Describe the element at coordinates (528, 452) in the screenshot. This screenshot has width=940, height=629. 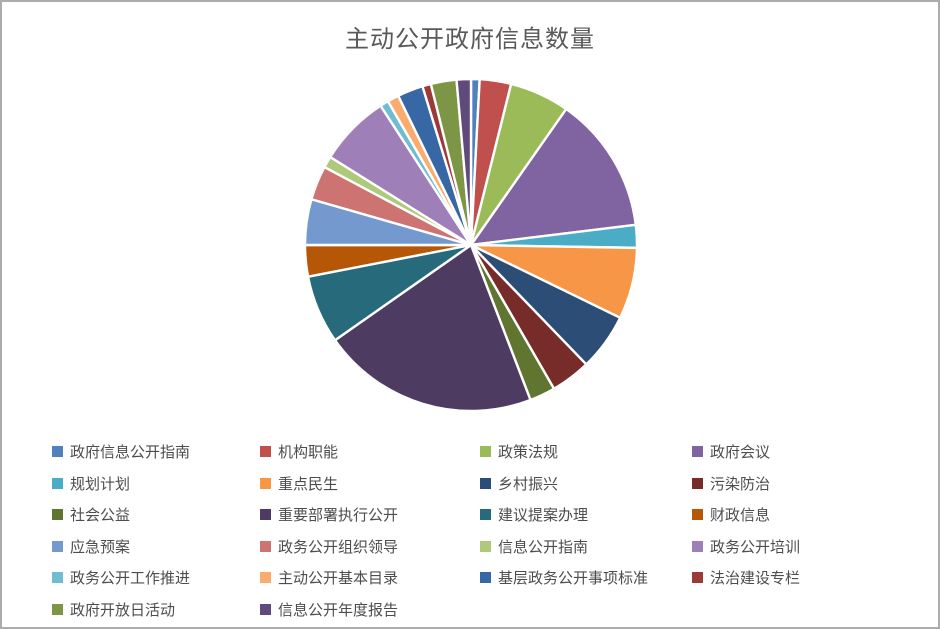
I see `legend-label: 政策法规` at that location.